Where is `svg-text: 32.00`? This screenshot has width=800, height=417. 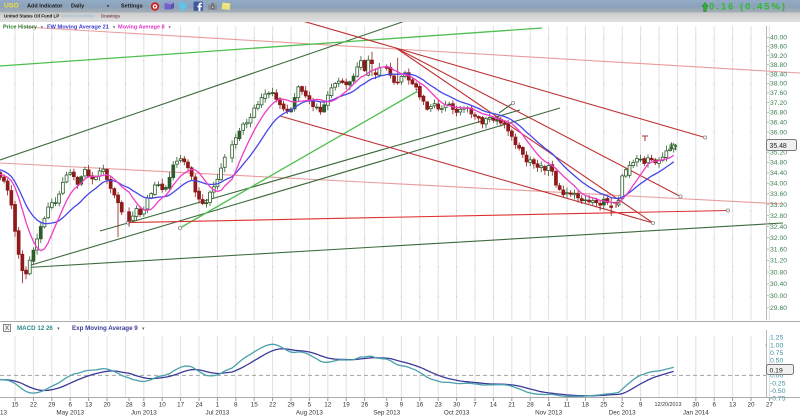 svg-text: 32.00 is located at coordinates (778, 238).